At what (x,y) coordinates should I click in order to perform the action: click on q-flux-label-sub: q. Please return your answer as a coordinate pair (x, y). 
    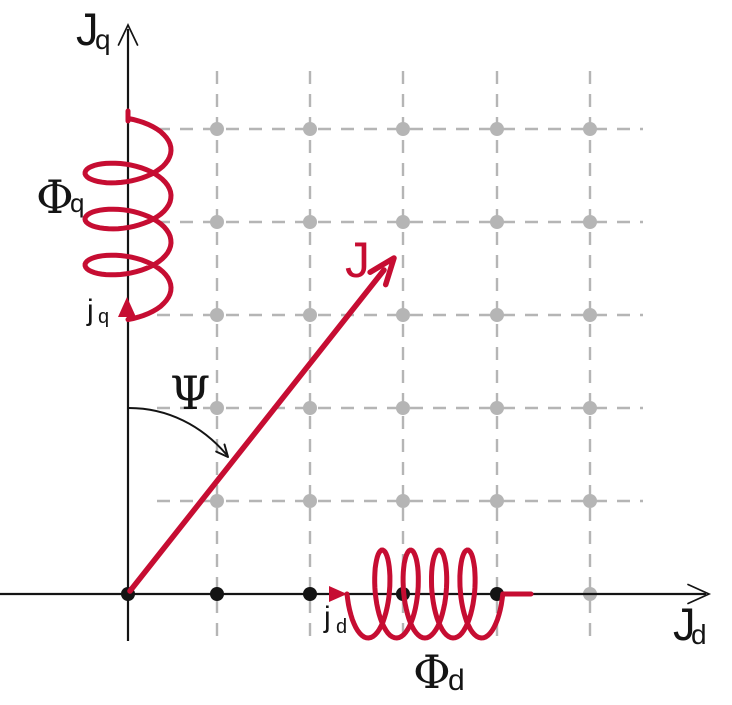
    Looking at the image, I should click on (77, 203).